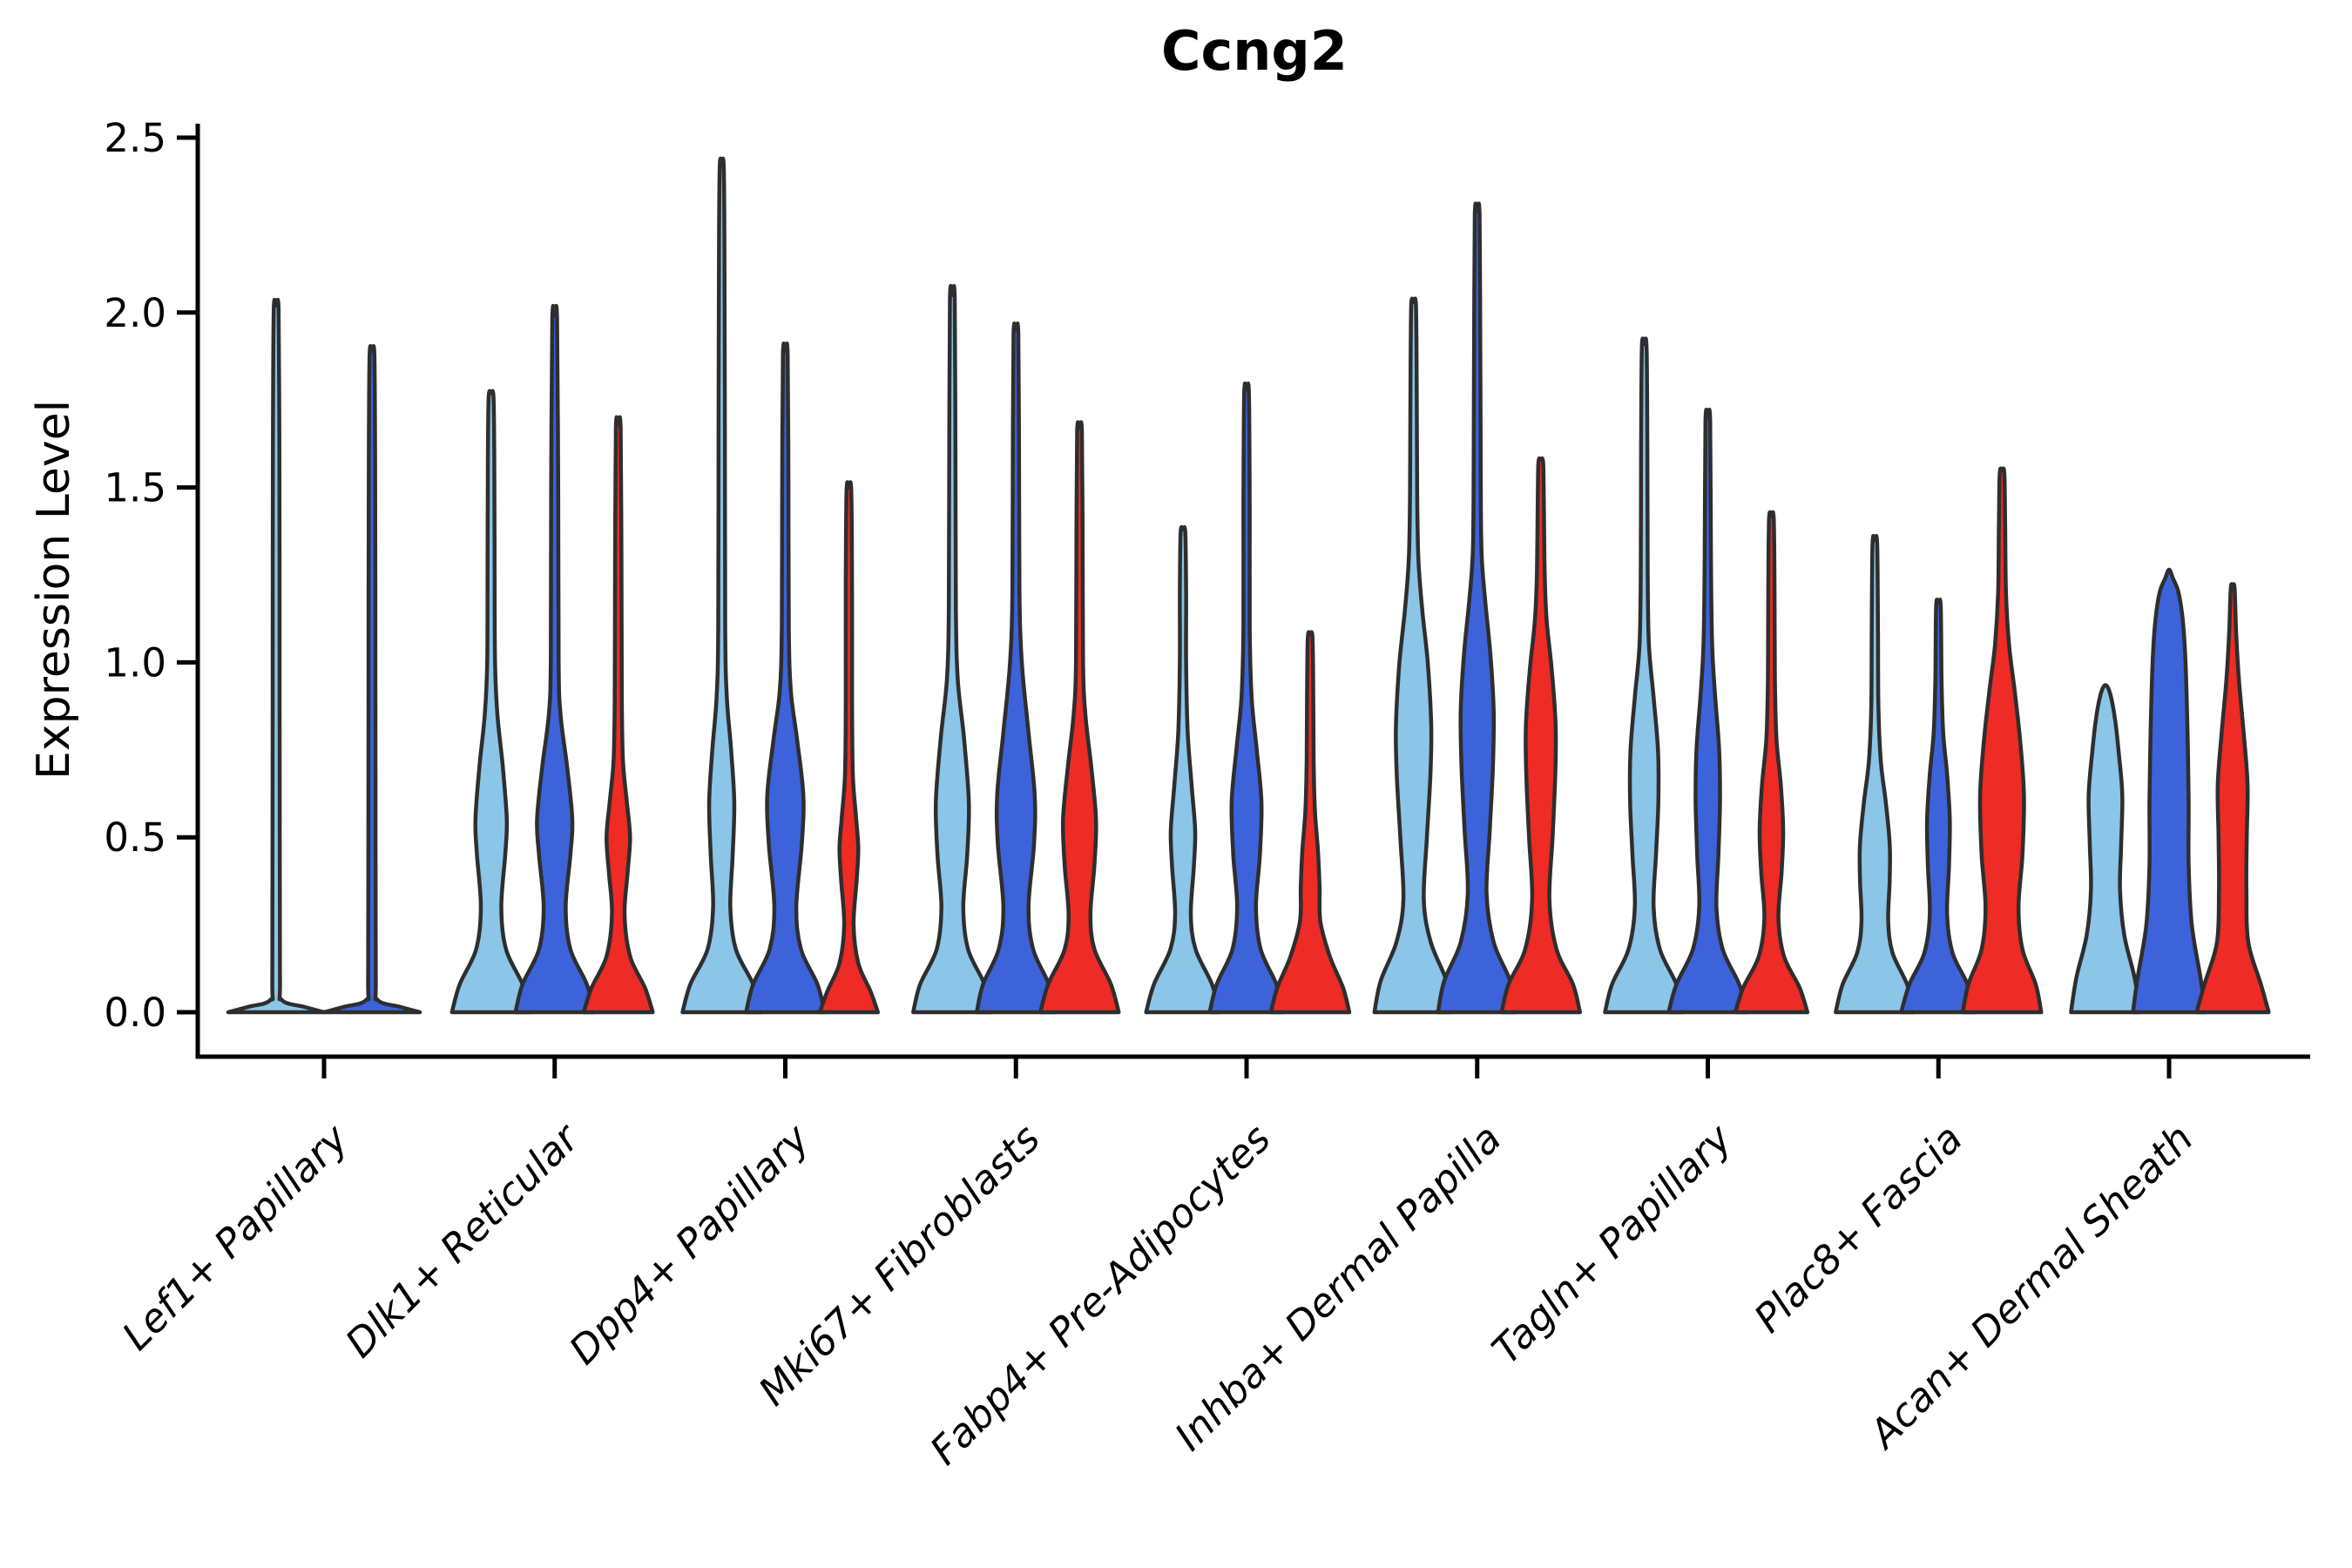 Image resolution: width=2352 pixels, height=1568 pixels. Describe the element at coordinates (54, 590) in the screenshot. I see `y-axis-label: Expression Level` at that location.